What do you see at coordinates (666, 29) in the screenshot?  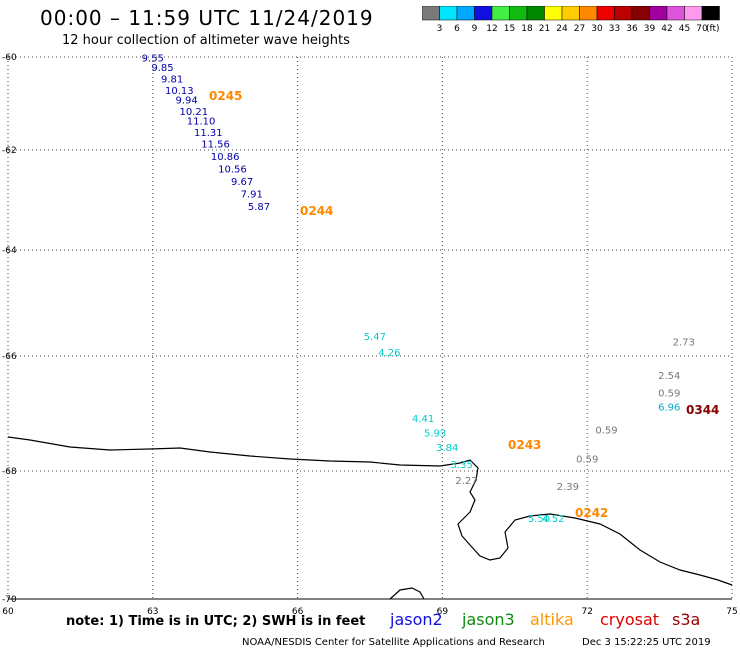 I see `colorbar-label: 42` at bounding box center [666, 29].